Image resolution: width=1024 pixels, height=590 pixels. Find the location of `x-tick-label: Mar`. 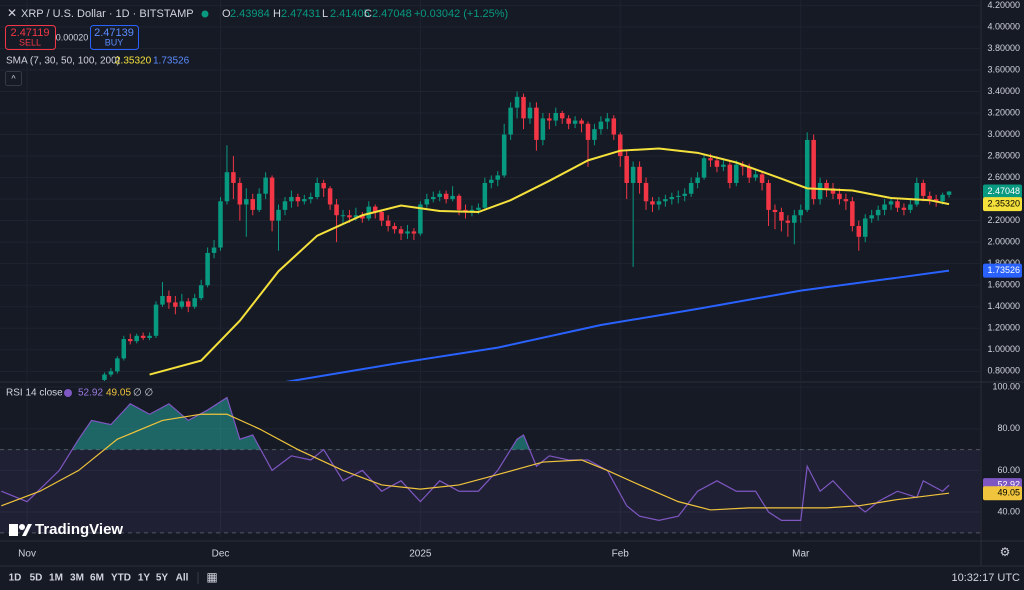

x-tick-label: Mar is located at coordinates (801, 554).